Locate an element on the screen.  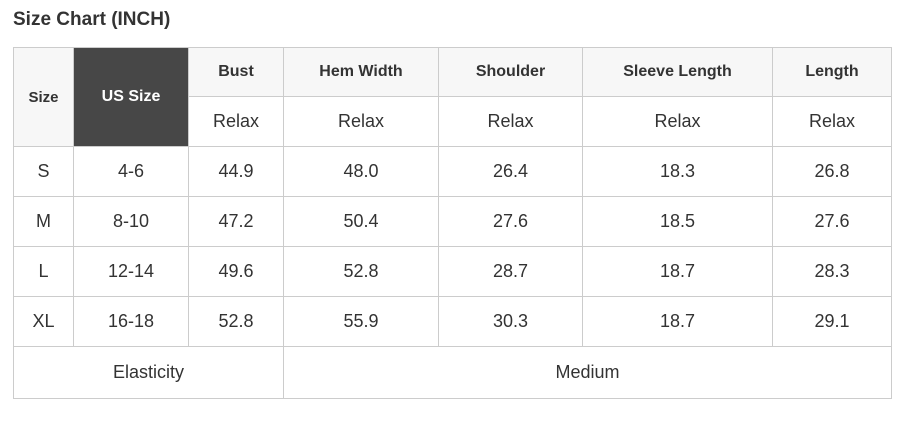
column-header-length: Length is located at coordinates (832, 72).